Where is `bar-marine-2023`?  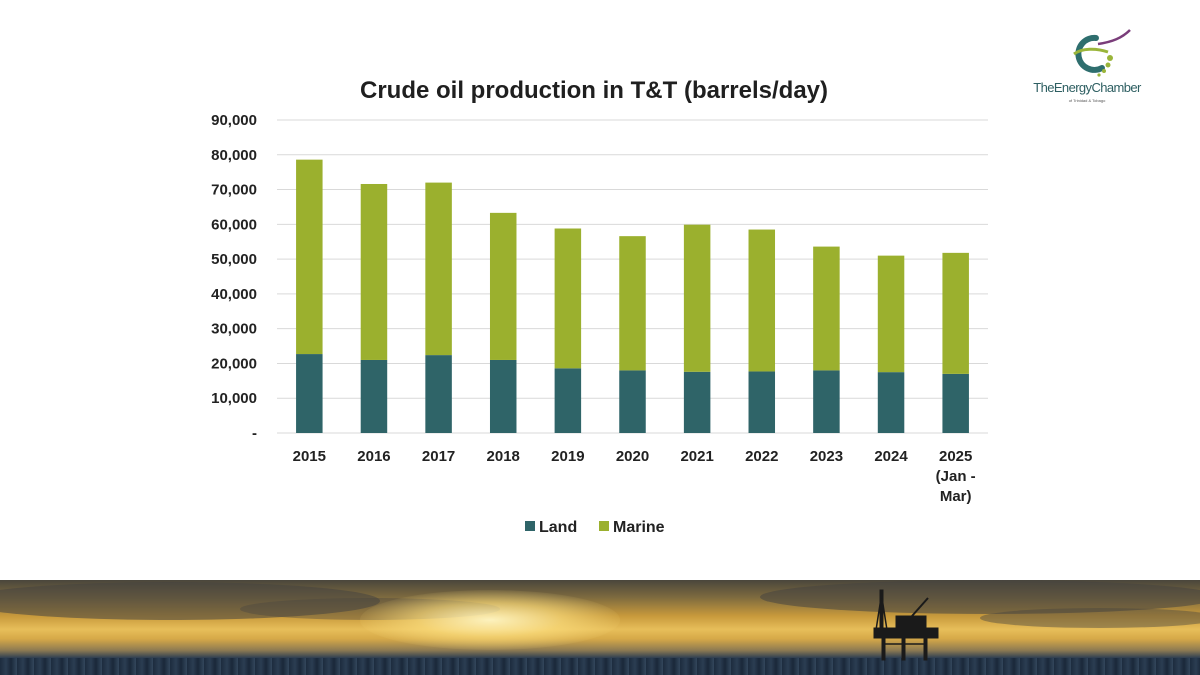
bar-marine-2023 is located at coordinates (826, 308).